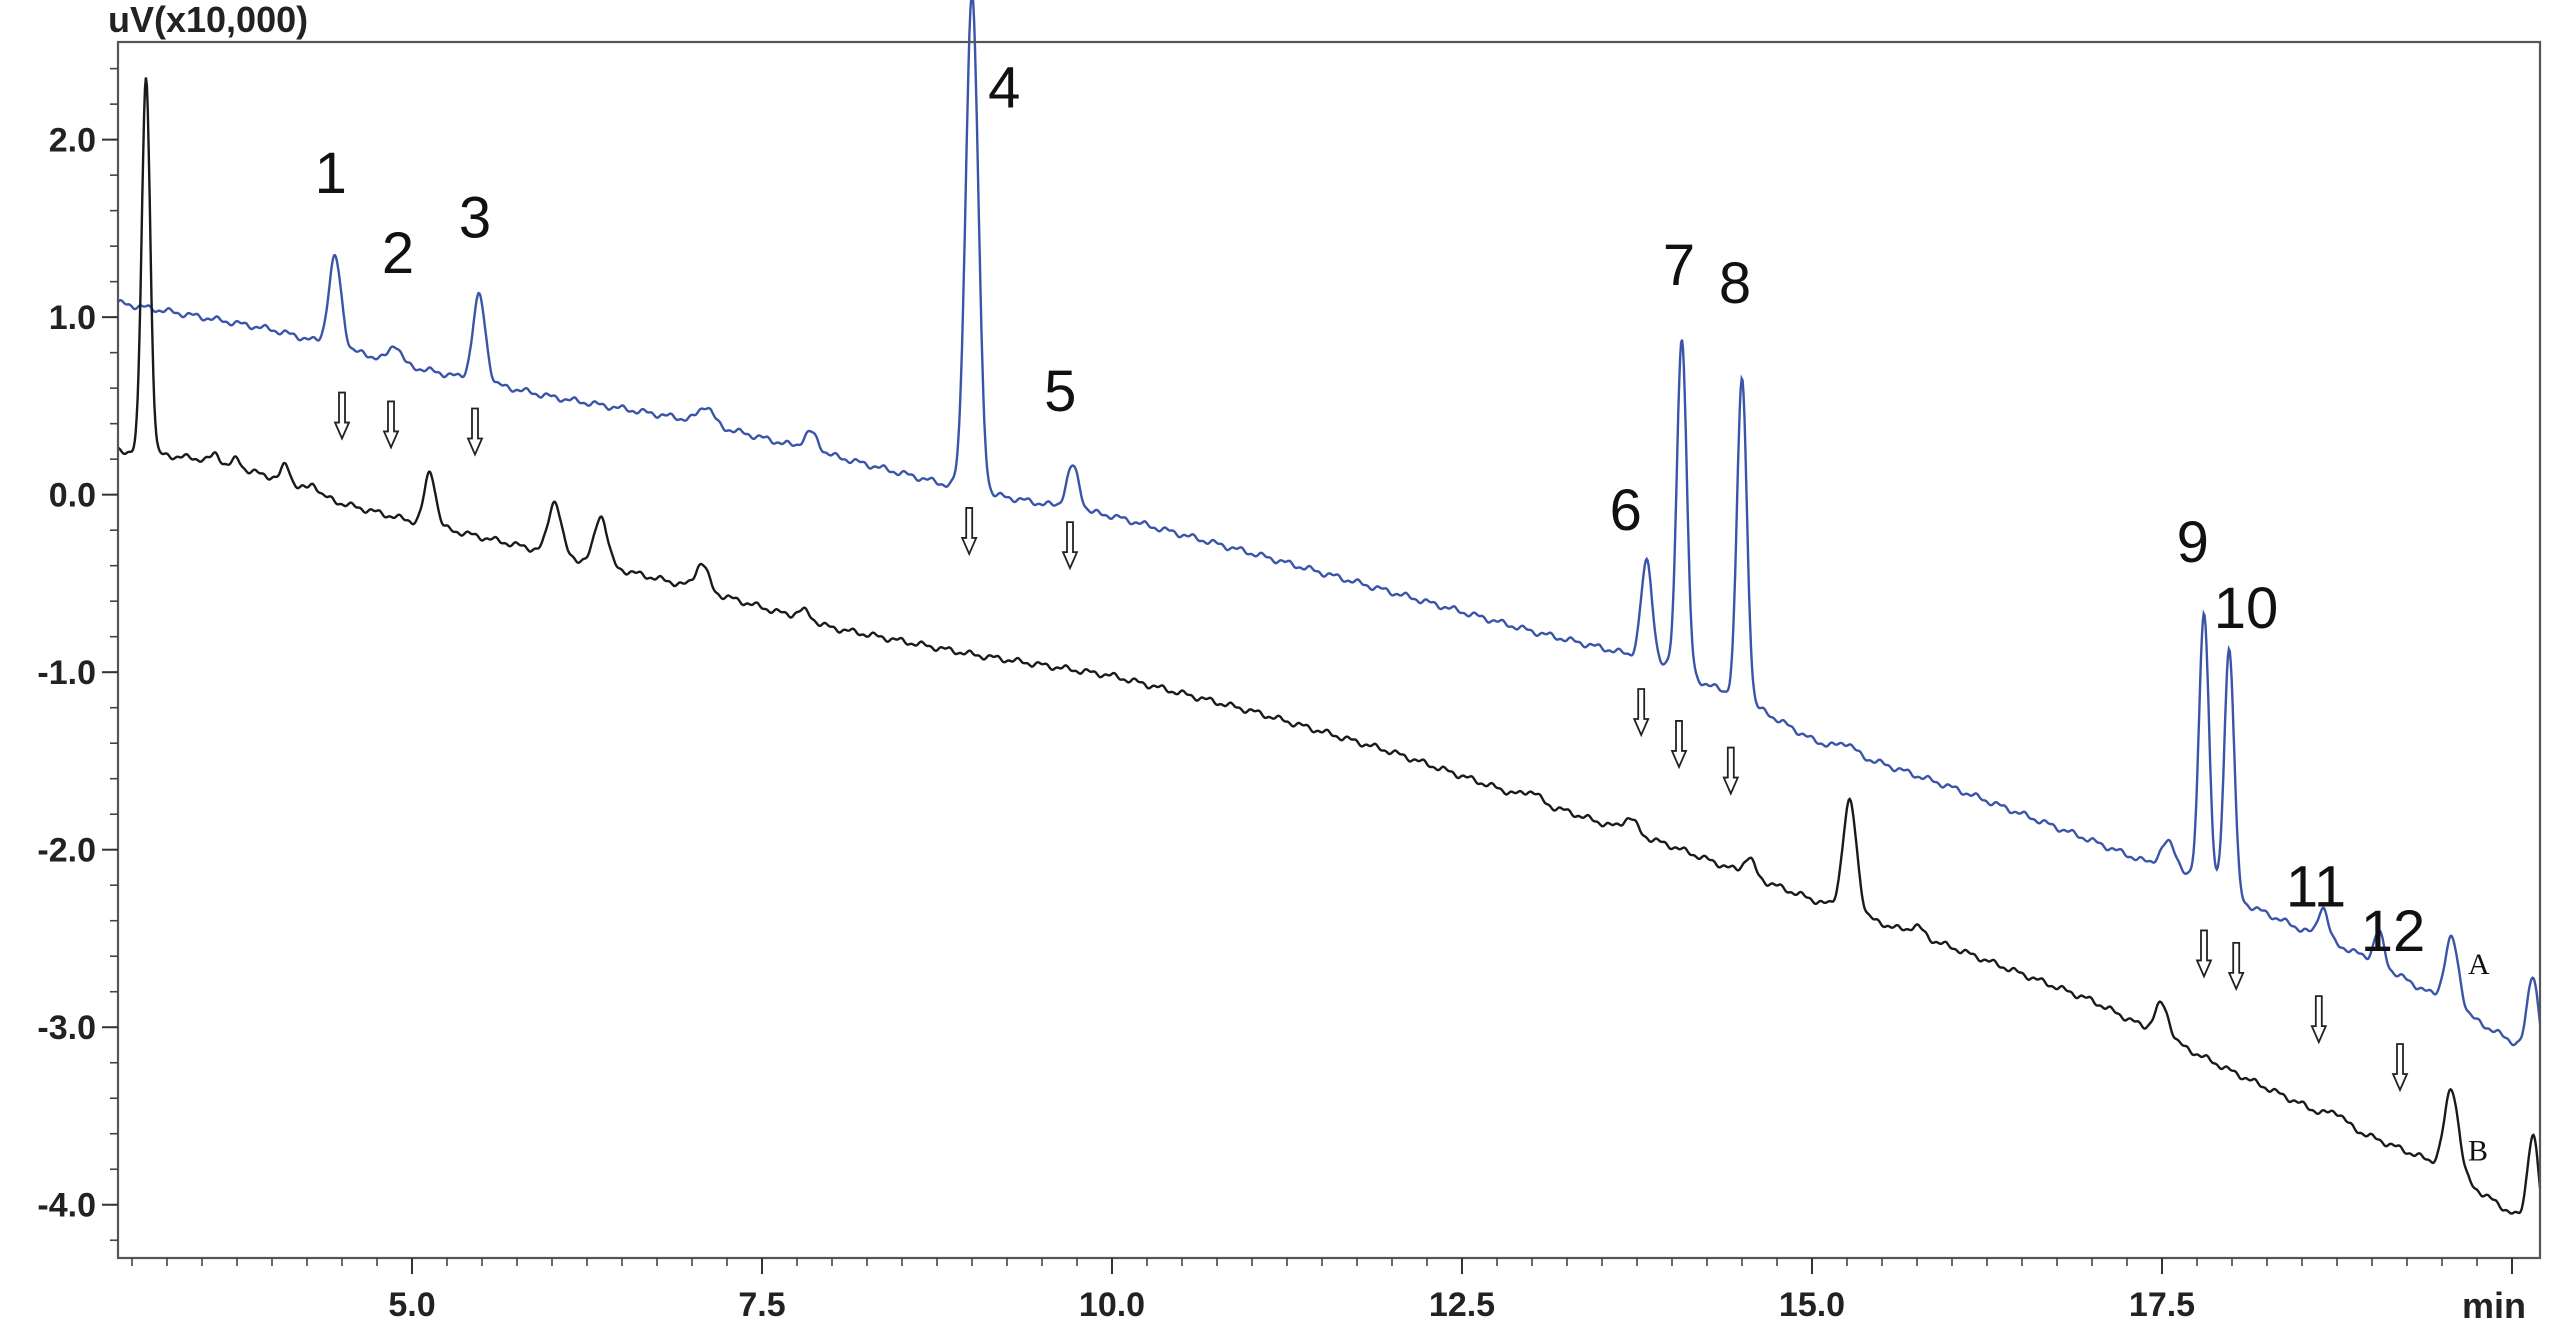  What do you see at coordinates (2393, 931) in the screenshot?
I see `peak-label: 12` at bounding box center [2393, 931].